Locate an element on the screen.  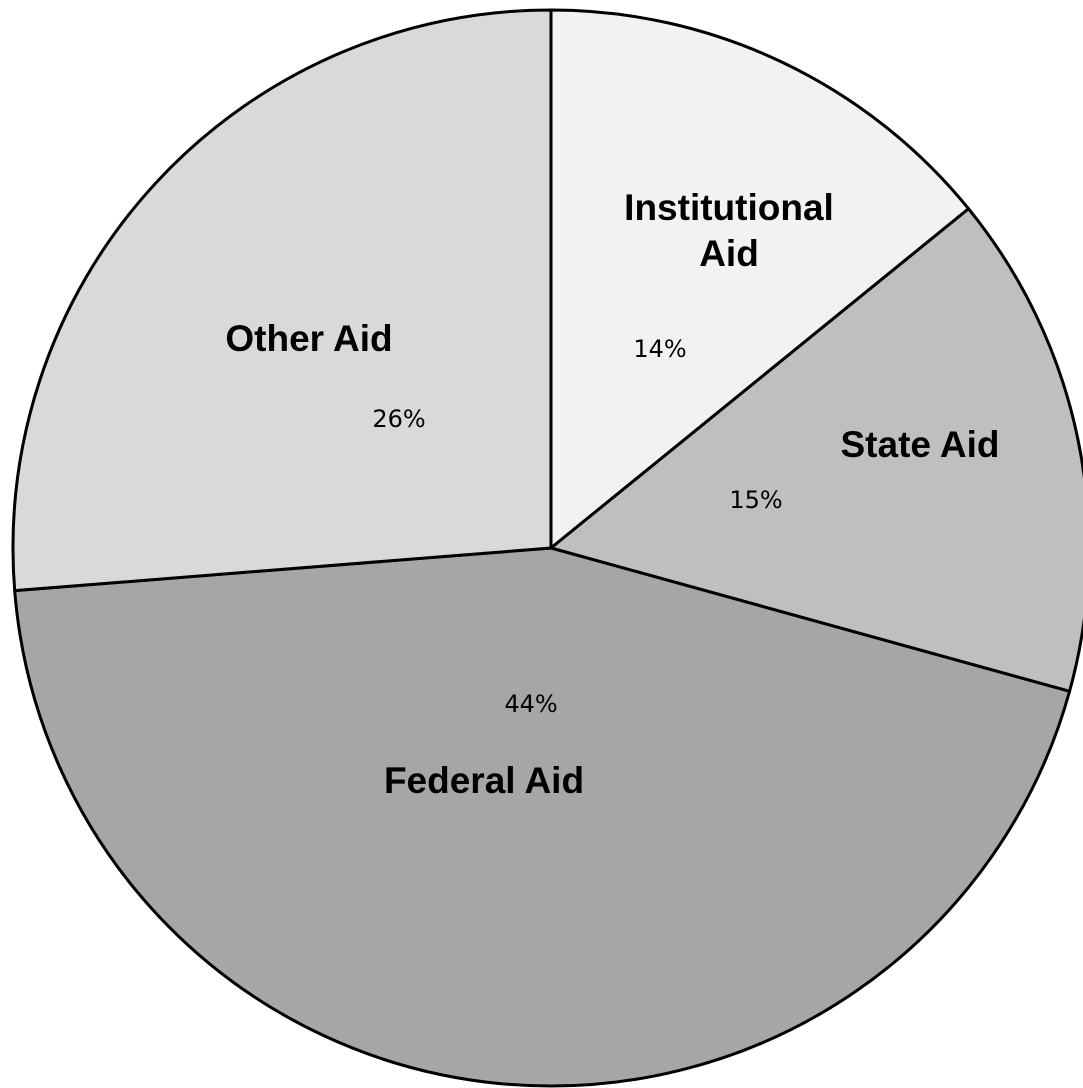
slice-label-institutional-aid-line-2: Aid is located at coordinates (729, 253).